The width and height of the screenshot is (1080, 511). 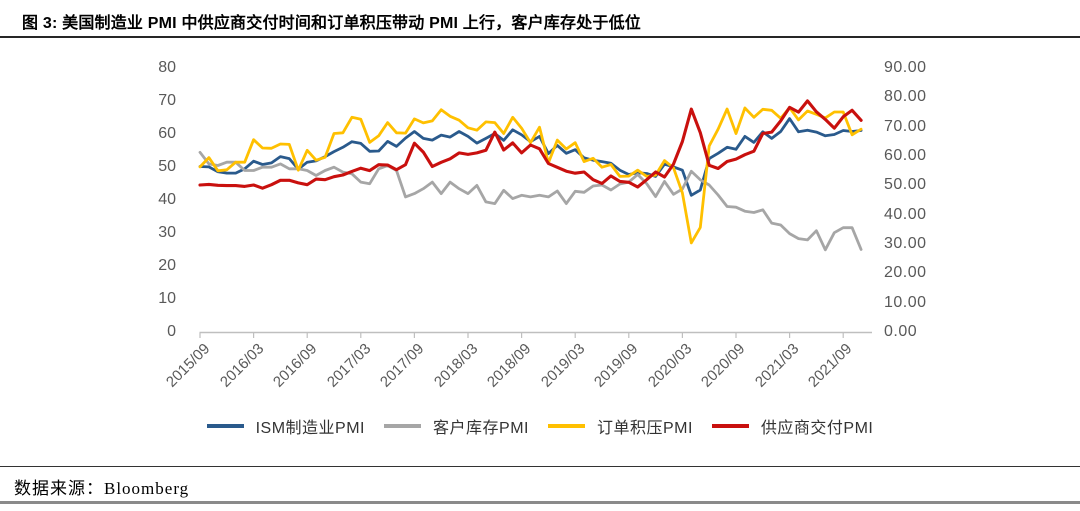 What do you see at coordinates (644, 428) in the screenshot?
I see `legend-label: 订单积压PMI` at bounding box center [644, 428].